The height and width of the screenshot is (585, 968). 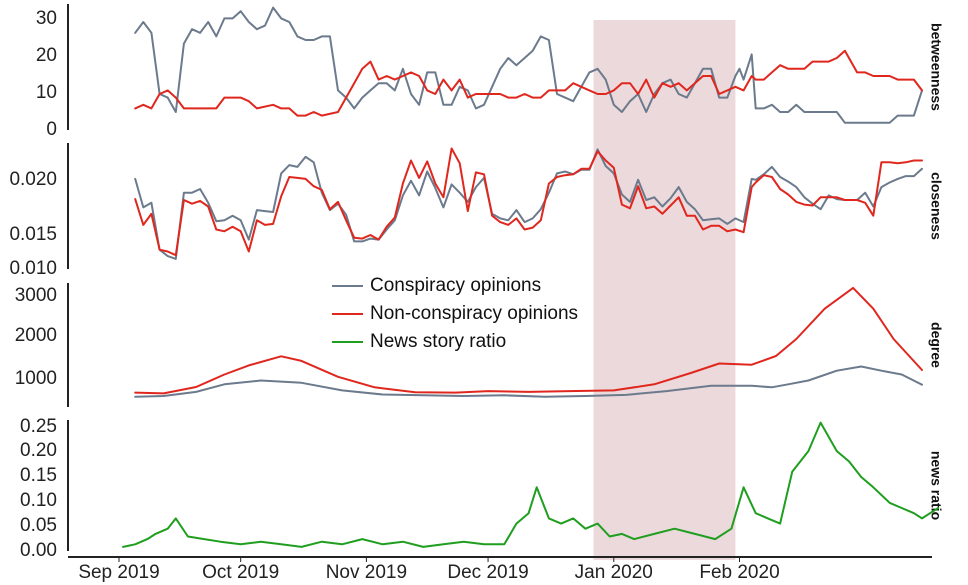 I want to click on legend-label: Non-conspiracy opinions, so click(x=474, y=313).